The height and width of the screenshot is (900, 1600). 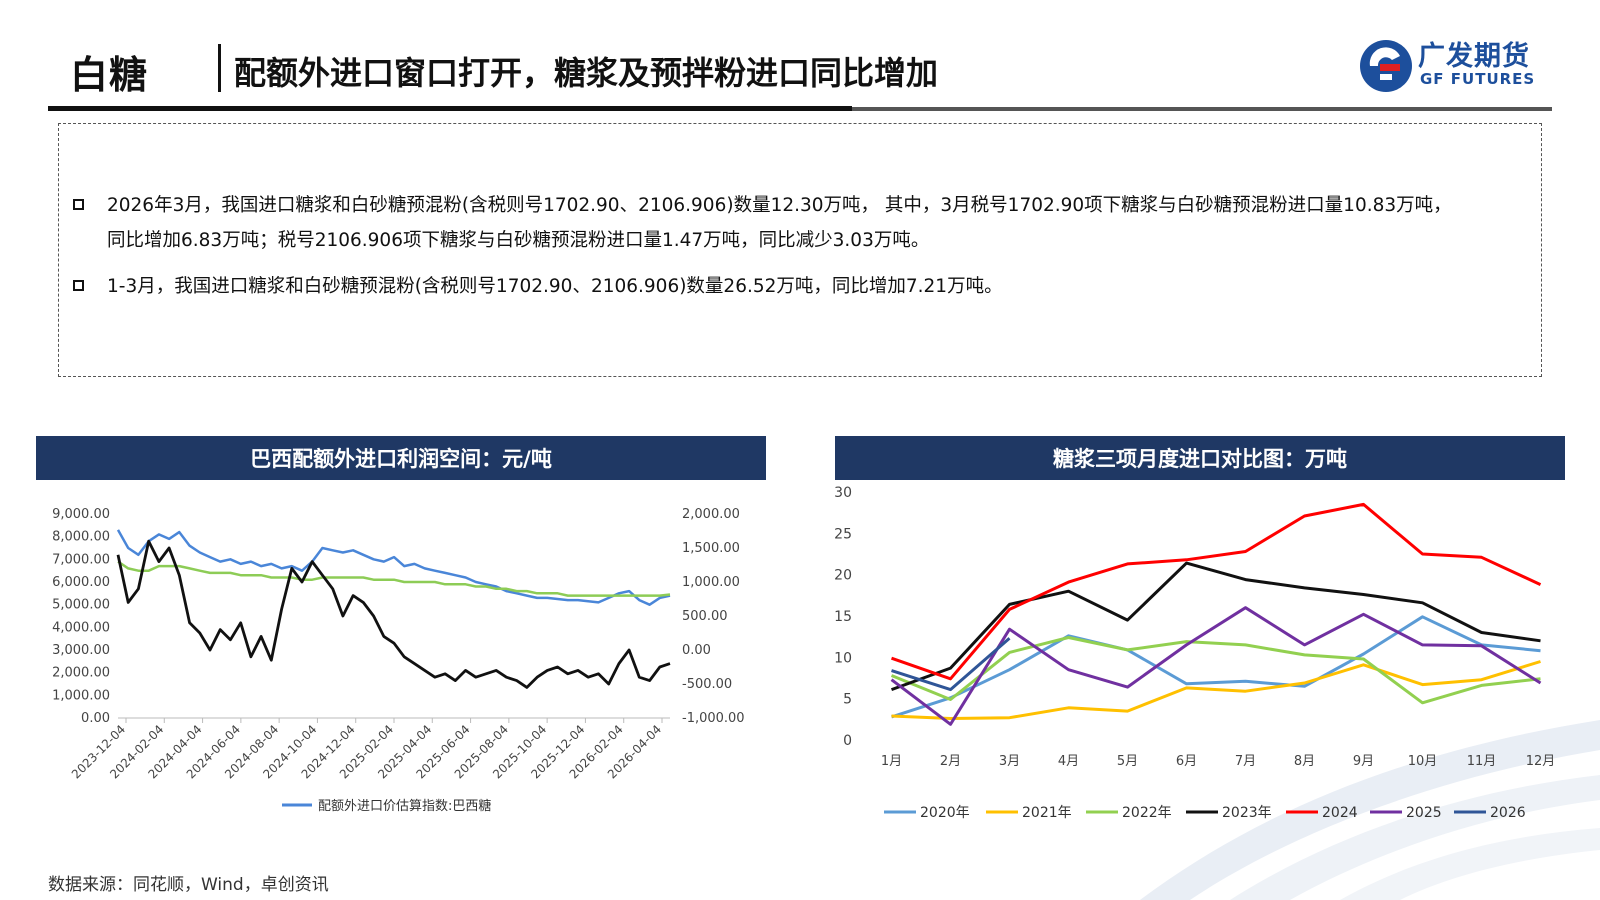 I want to click on gf-futures-logo: 广发期货 GF FUTURES, so click(x=1456, y=64).